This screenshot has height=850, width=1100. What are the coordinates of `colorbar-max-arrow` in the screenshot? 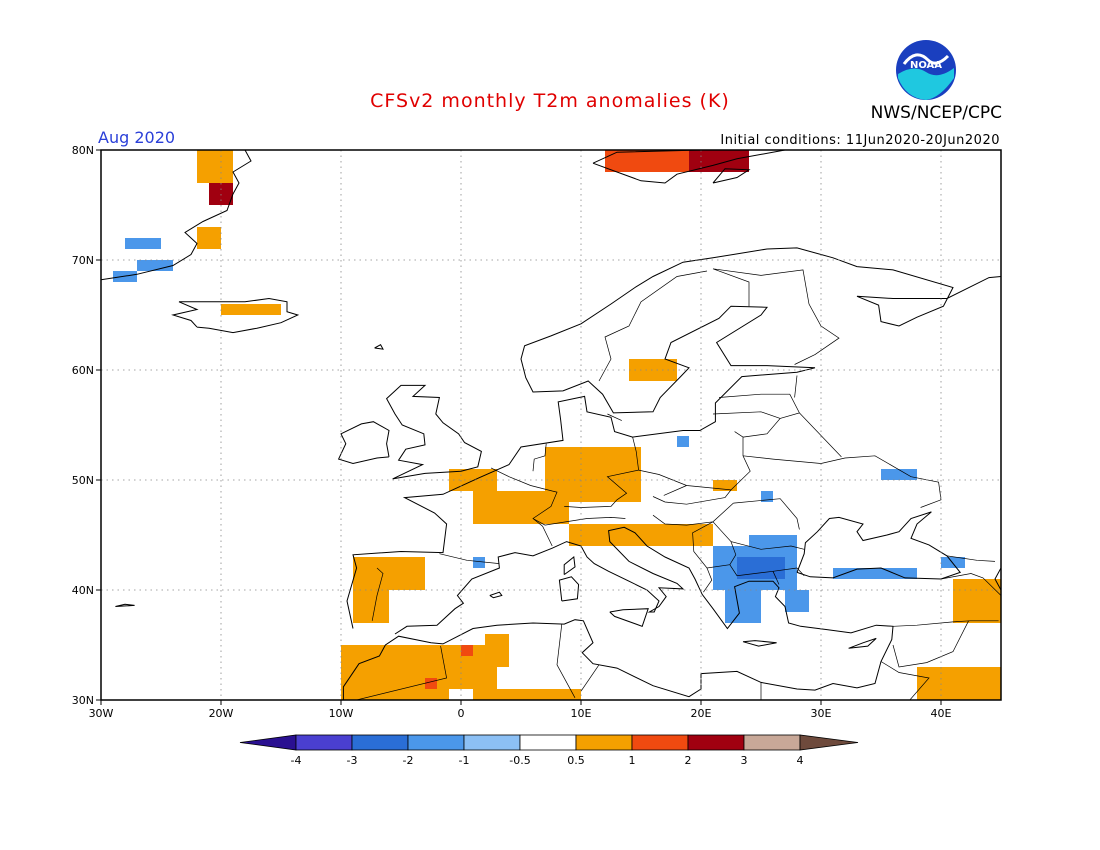 It's located at (829, 742).